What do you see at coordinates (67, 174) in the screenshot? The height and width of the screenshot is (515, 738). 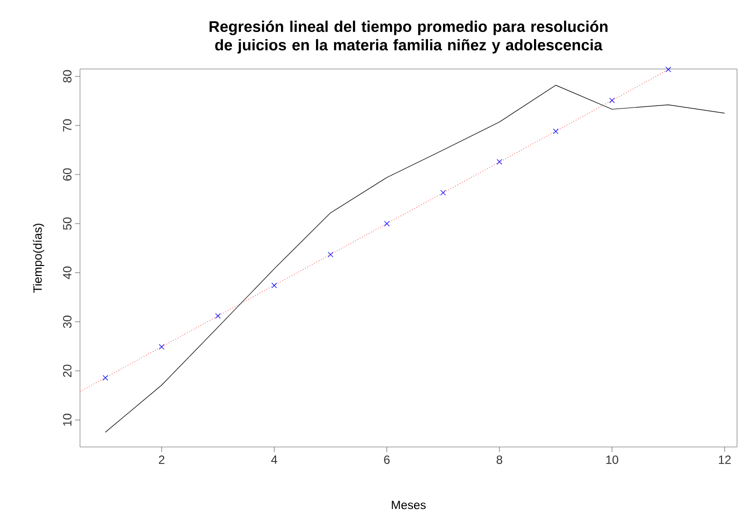 I see `y-tick-label: 60` at bounding box center [67, 174].